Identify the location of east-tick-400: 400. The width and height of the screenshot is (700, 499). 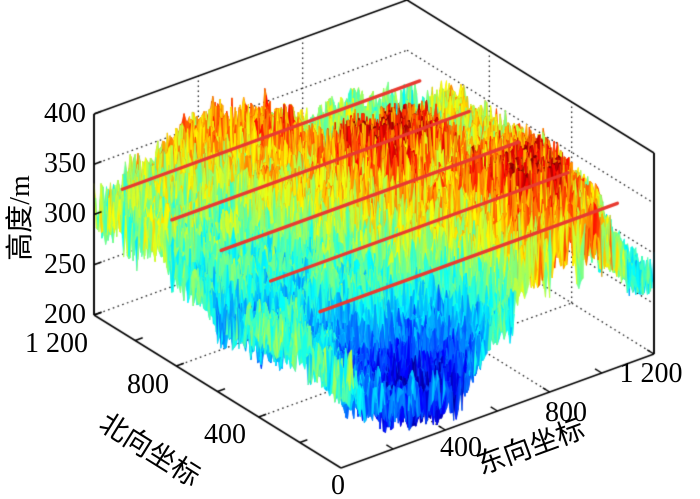
(461, 447).